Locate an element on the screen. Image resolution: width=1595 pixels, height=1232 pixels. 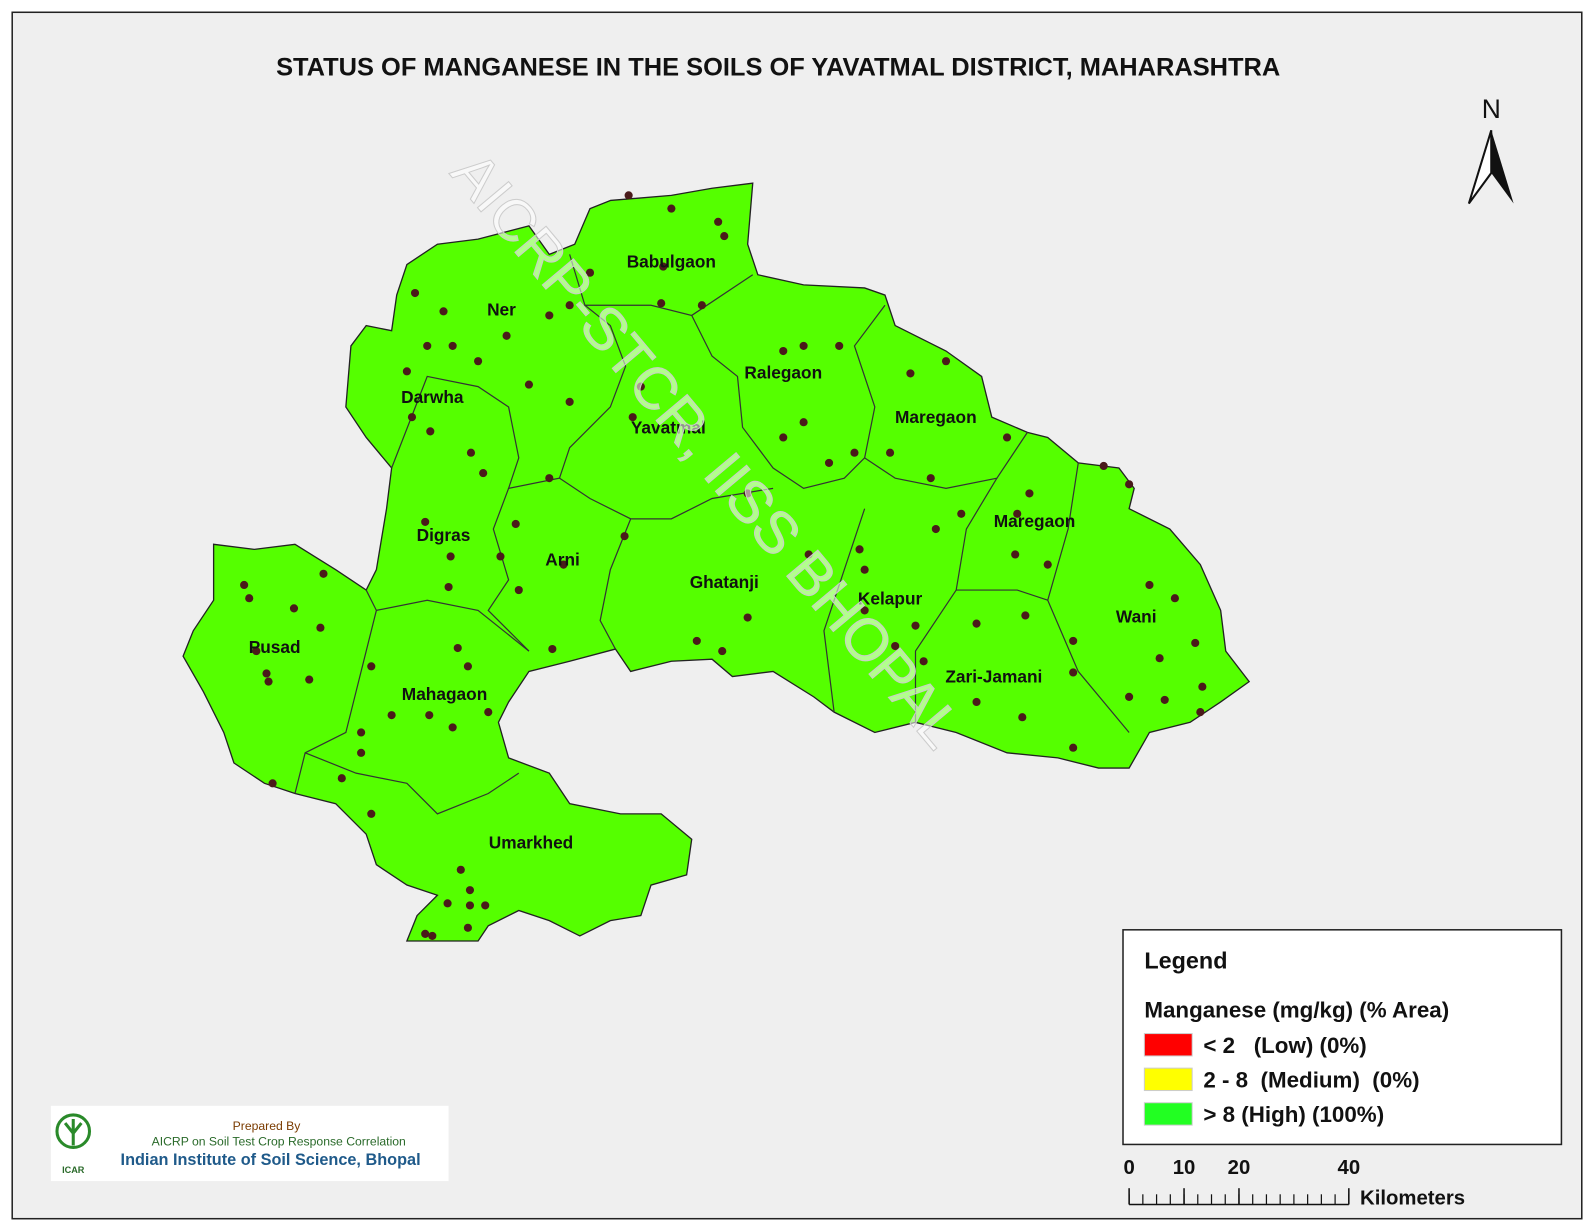
logo-wheat is located at coordinates (73, 1132).